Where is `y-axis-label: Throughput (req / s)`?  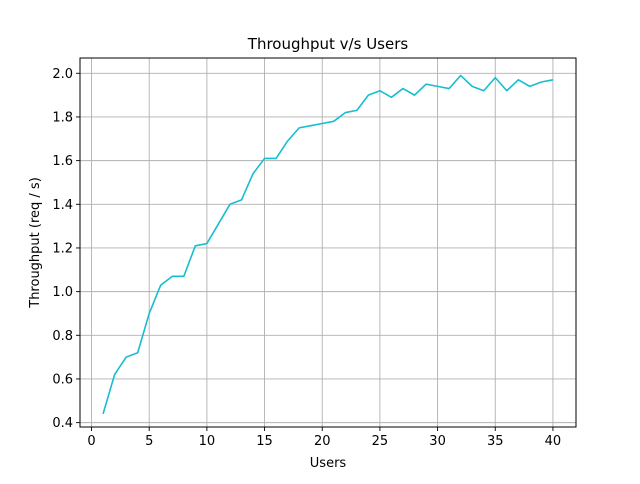 y-axis-label: Throughput (req / s) is located at coordinates (35, 243).